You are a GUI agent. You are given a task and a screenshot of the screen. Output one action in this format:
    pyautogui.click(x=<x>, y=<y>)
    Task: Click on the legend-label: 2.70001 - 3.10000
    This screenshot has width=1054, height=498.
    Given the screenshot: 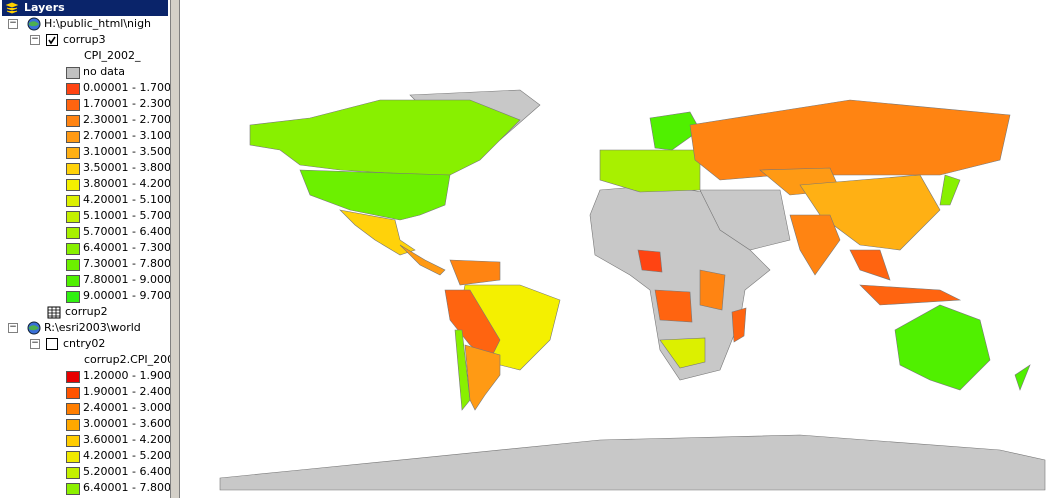 What is the action you would take?
    pyautogui.click(x=126, y=135)
    